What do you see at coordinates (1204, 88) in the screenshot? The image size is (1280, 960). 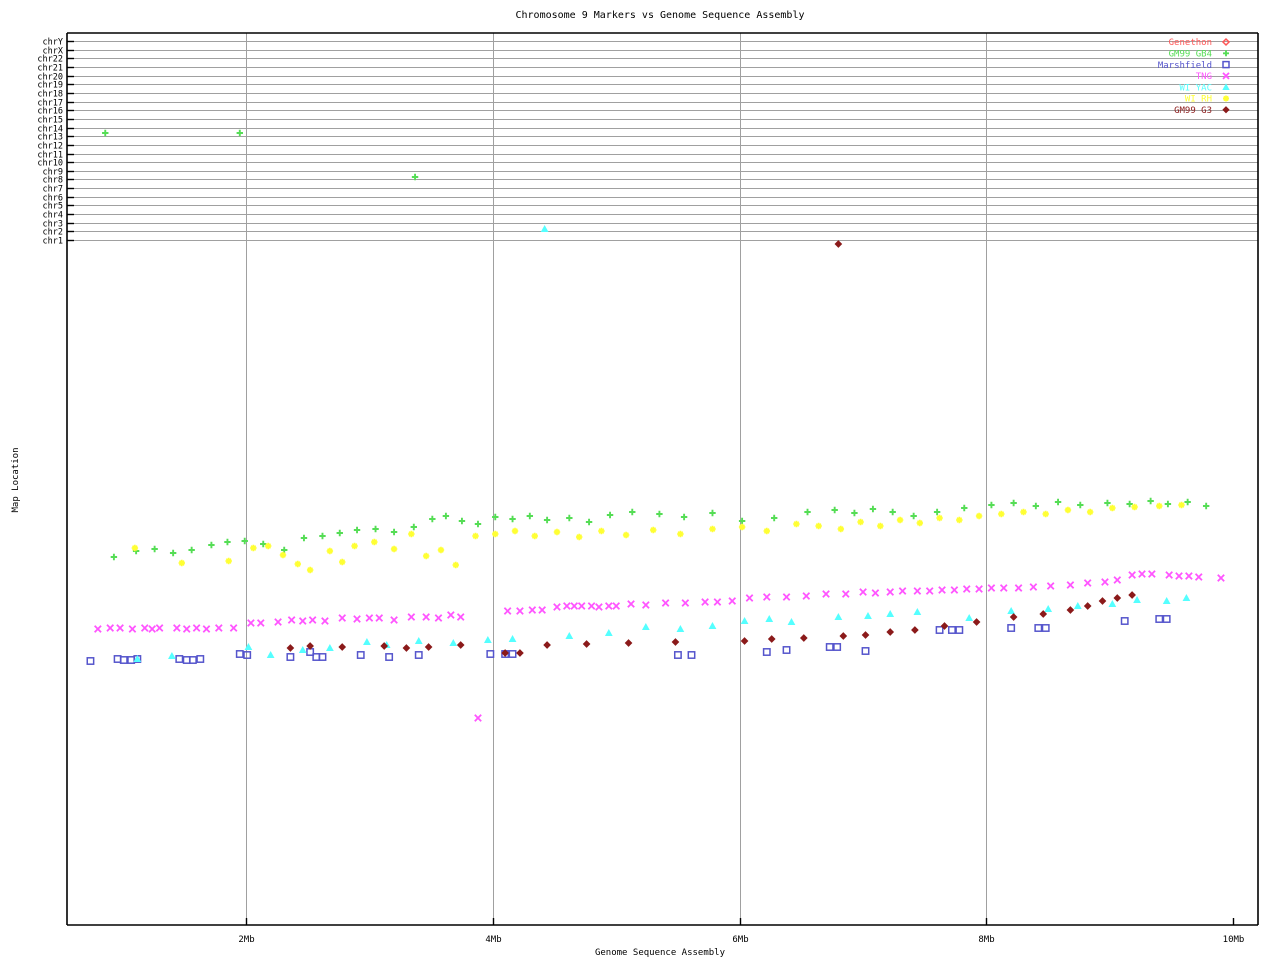 I see `legend-item-wi-yac: WI YAC` at bounding box center [1204, 88].